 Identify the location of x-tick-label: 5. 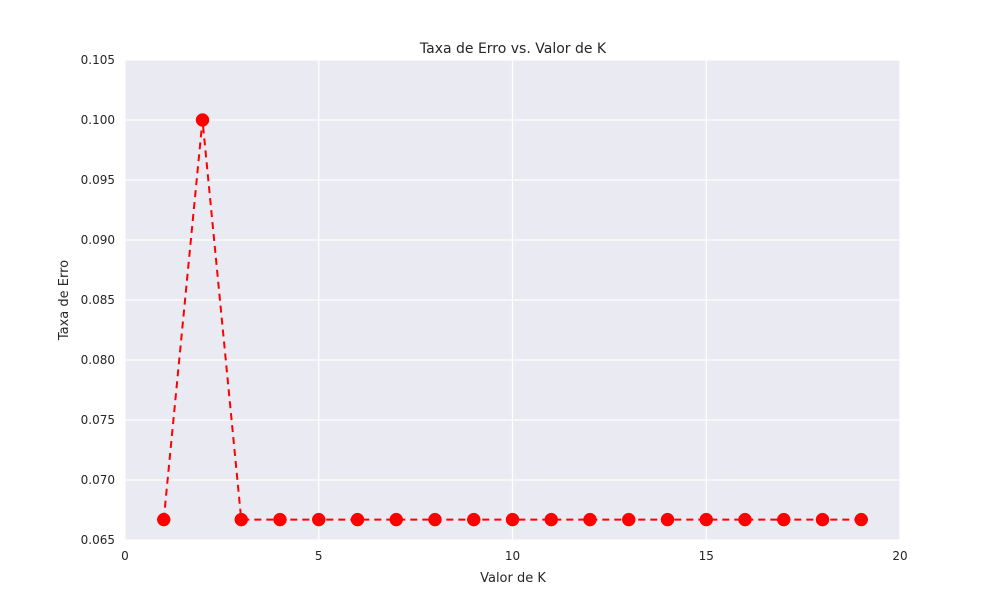
(319, 556).